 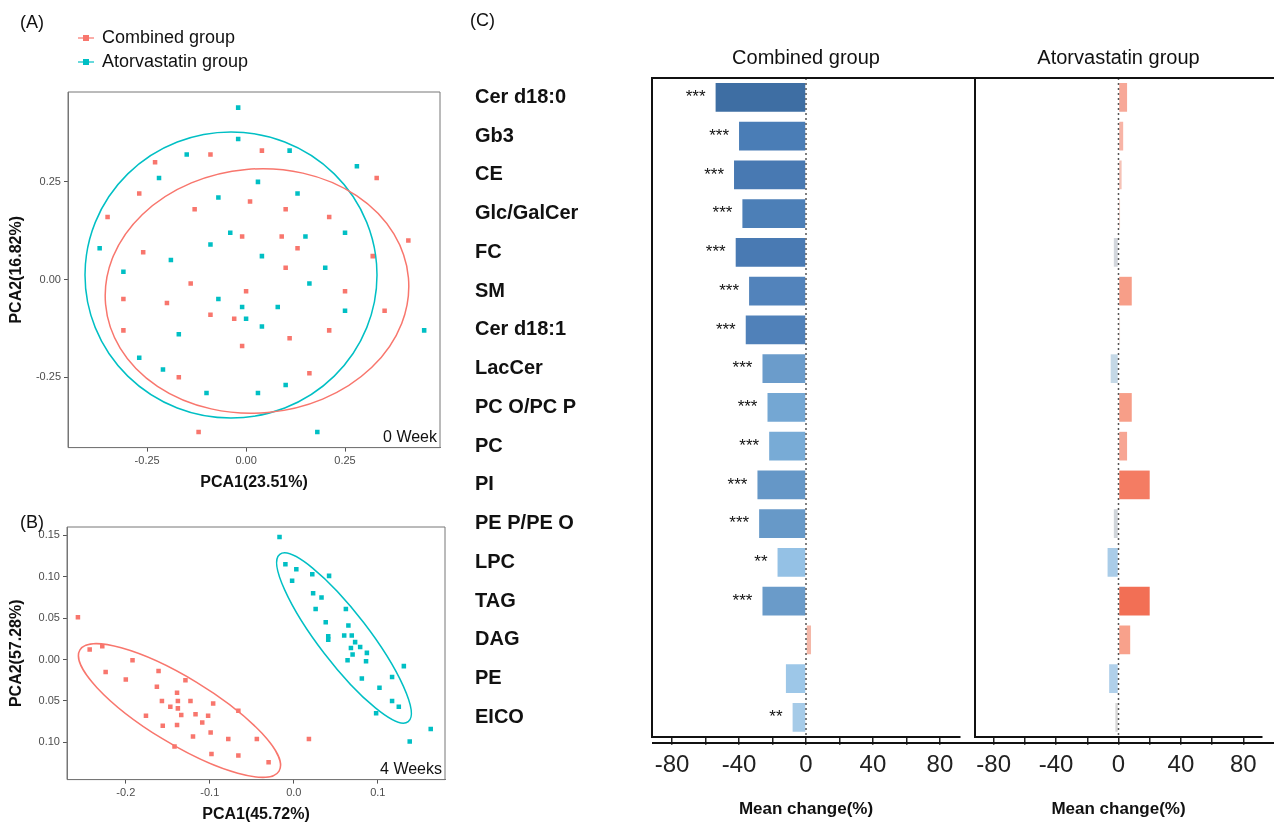 What do you see at coordinates (482, 20) in the screenshot?
I see `text: (C)` at bounding box center [482, 20].